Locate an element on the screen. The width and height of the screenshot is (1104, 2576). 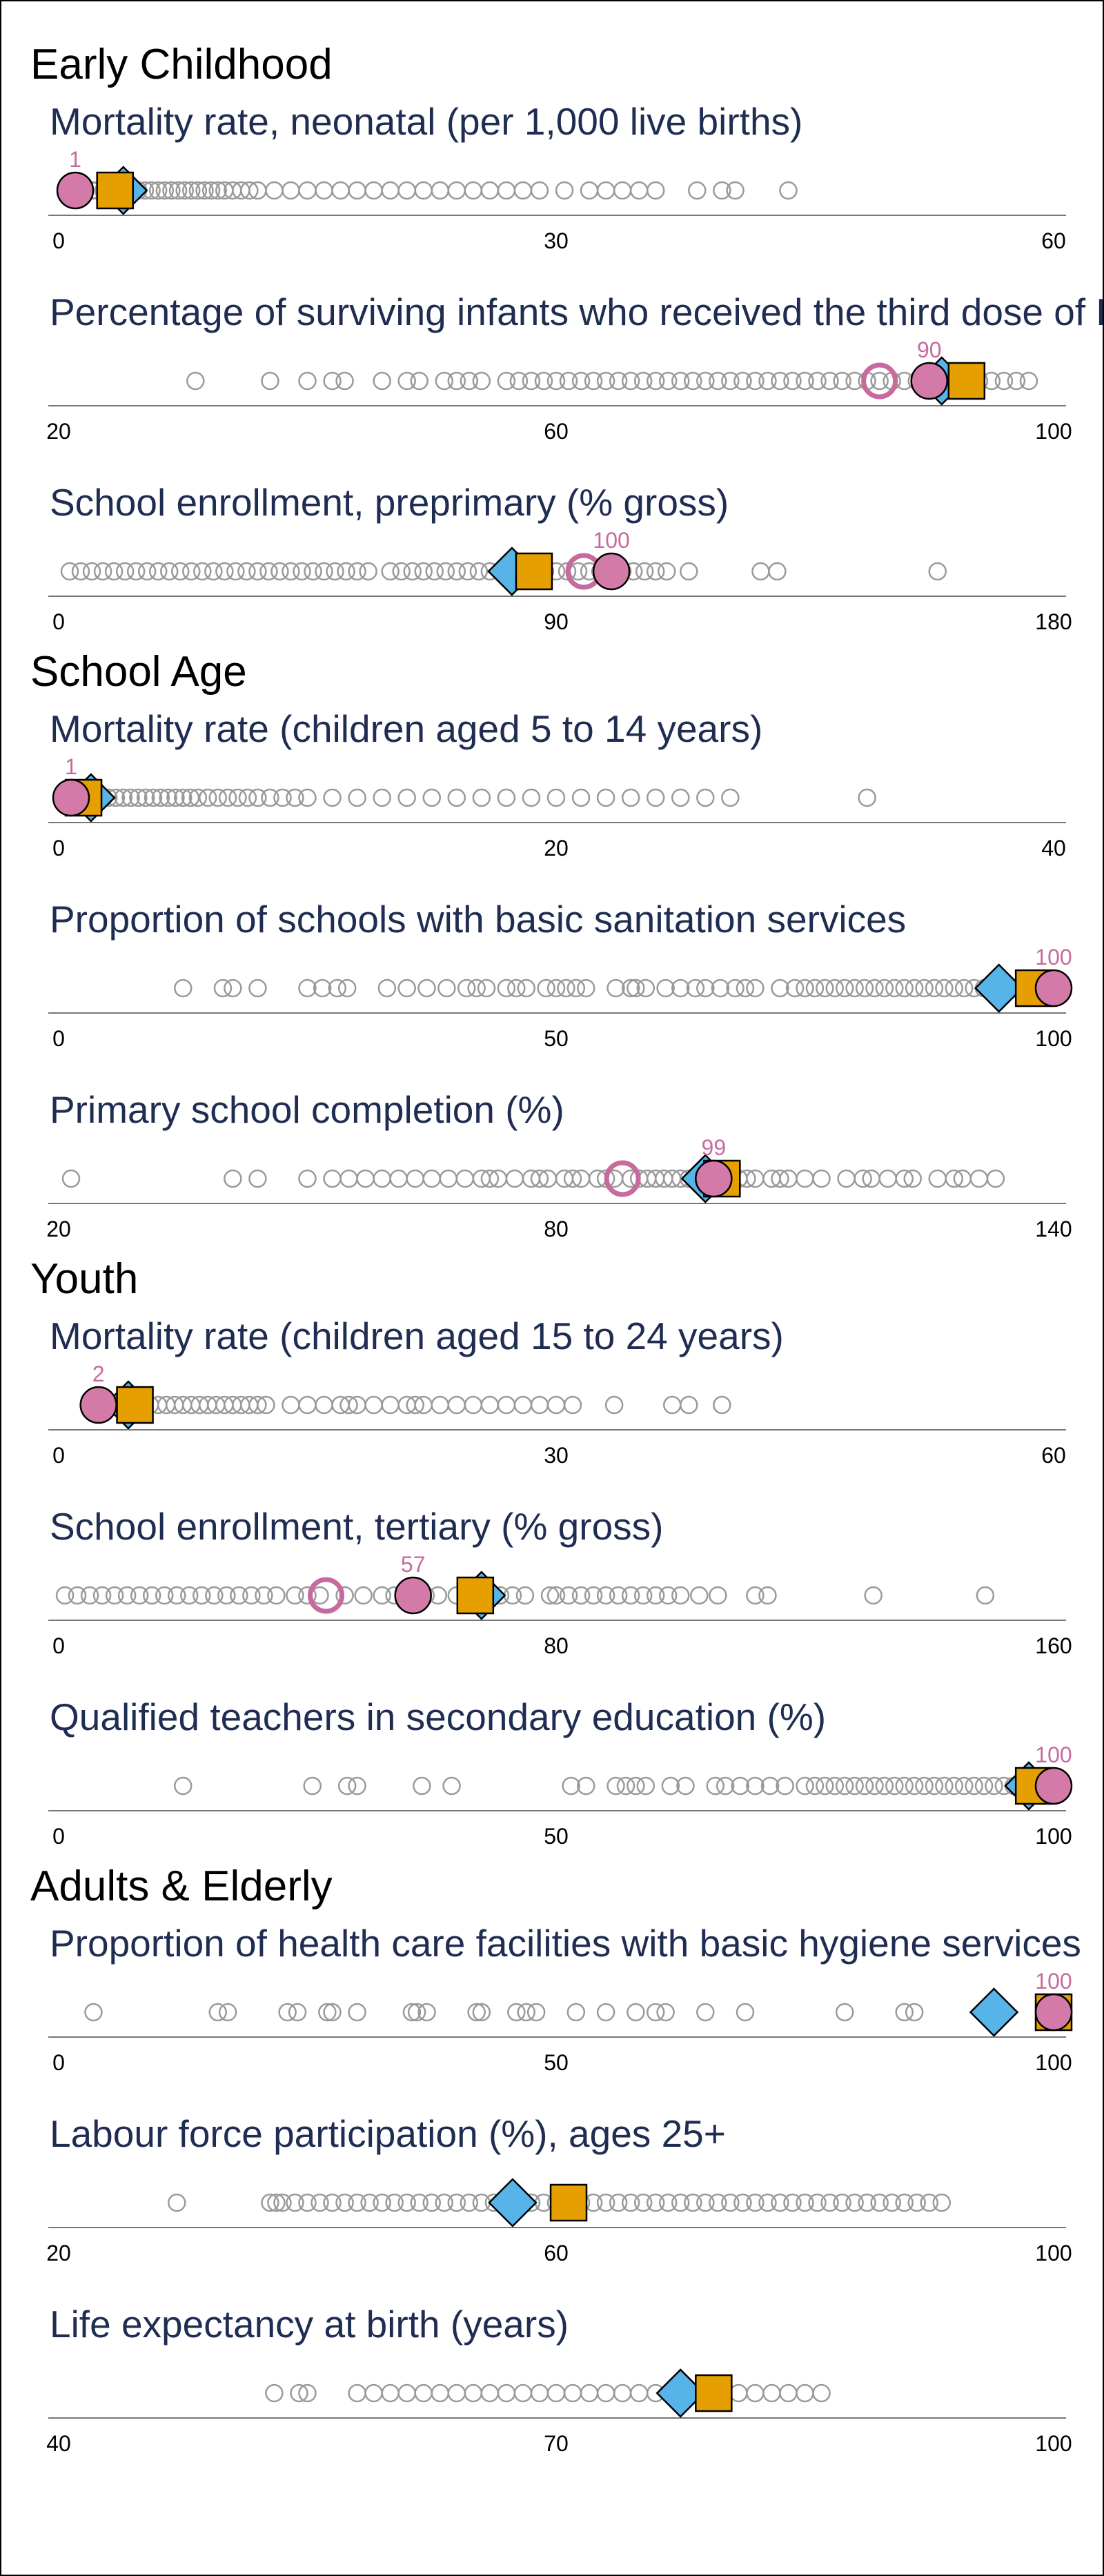
panel-title: Labour force participation (%), ages 25+ is located at coordinates (388, 2133).